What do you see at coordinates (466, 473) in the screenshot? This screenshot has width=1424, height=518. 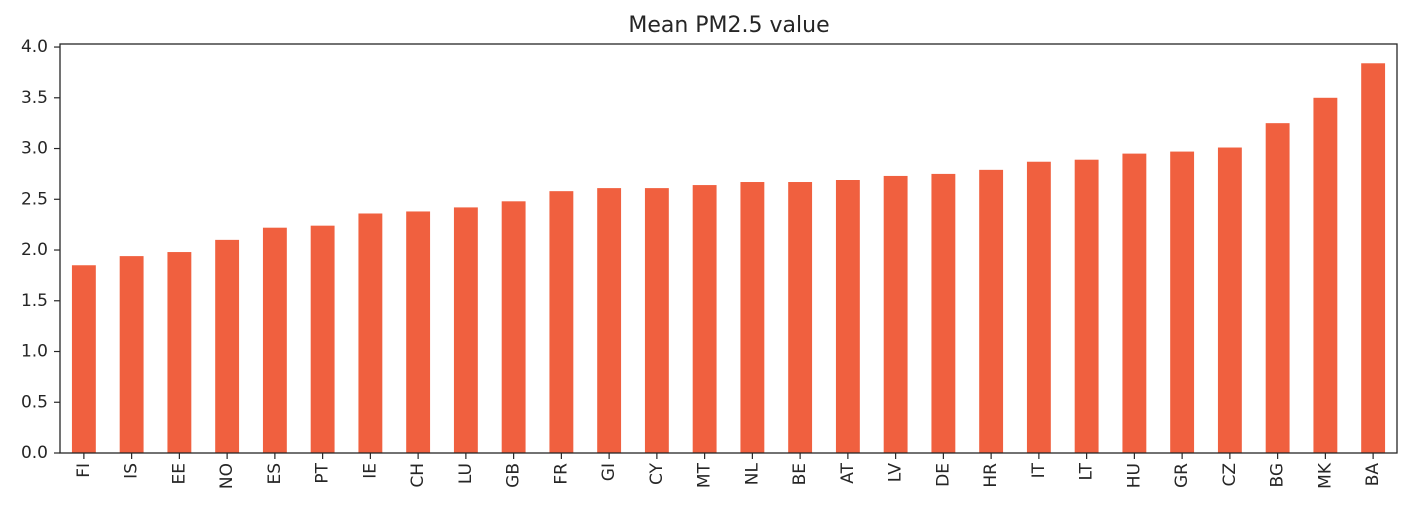 I see `x-tick-label: LU` at bounding box center [466, 473].